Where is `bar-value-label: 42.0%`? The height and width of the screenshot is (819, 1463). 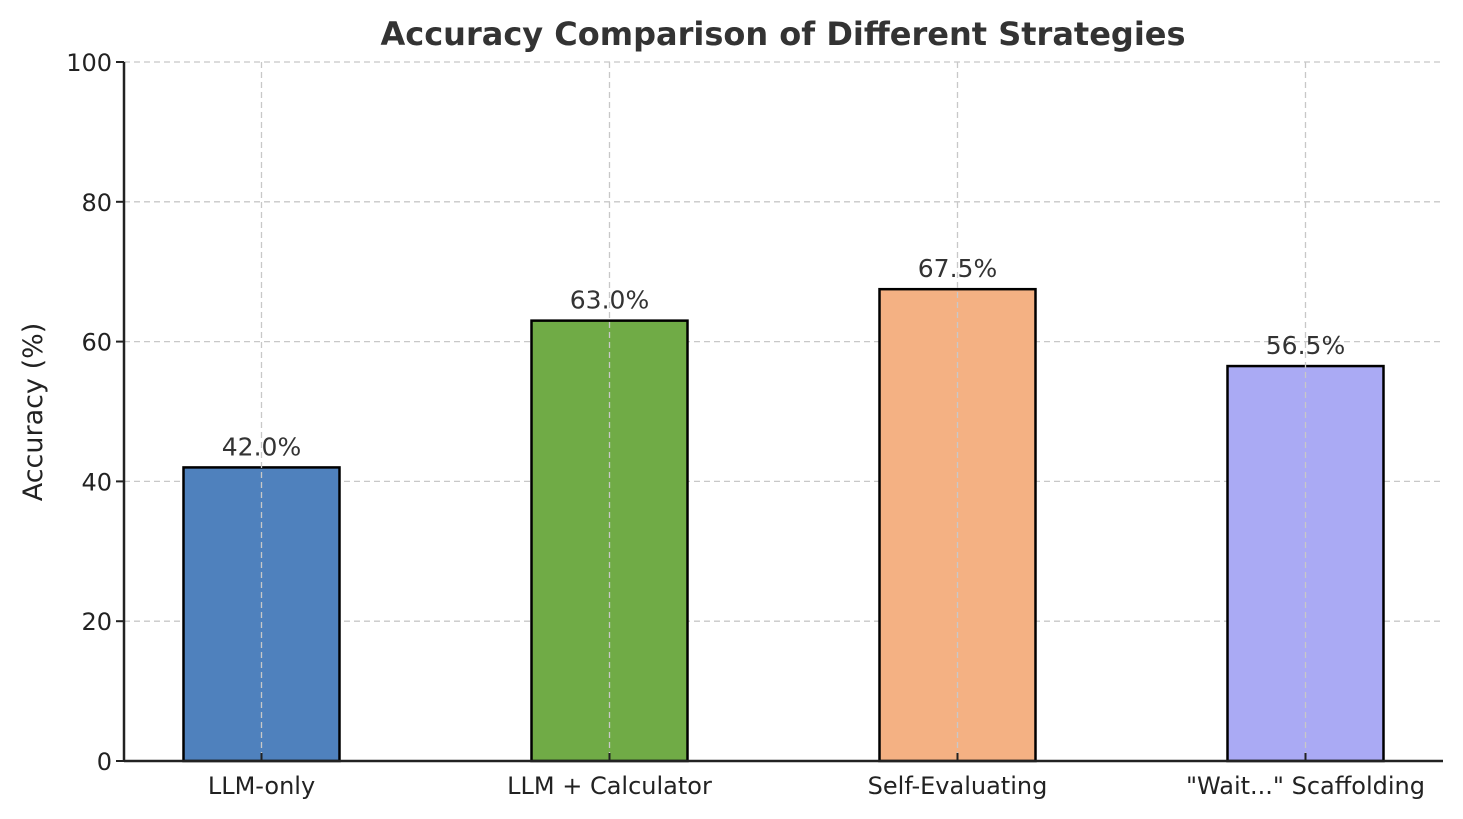 bar-value-label: 42.0% is located at coordinates (261, 446).